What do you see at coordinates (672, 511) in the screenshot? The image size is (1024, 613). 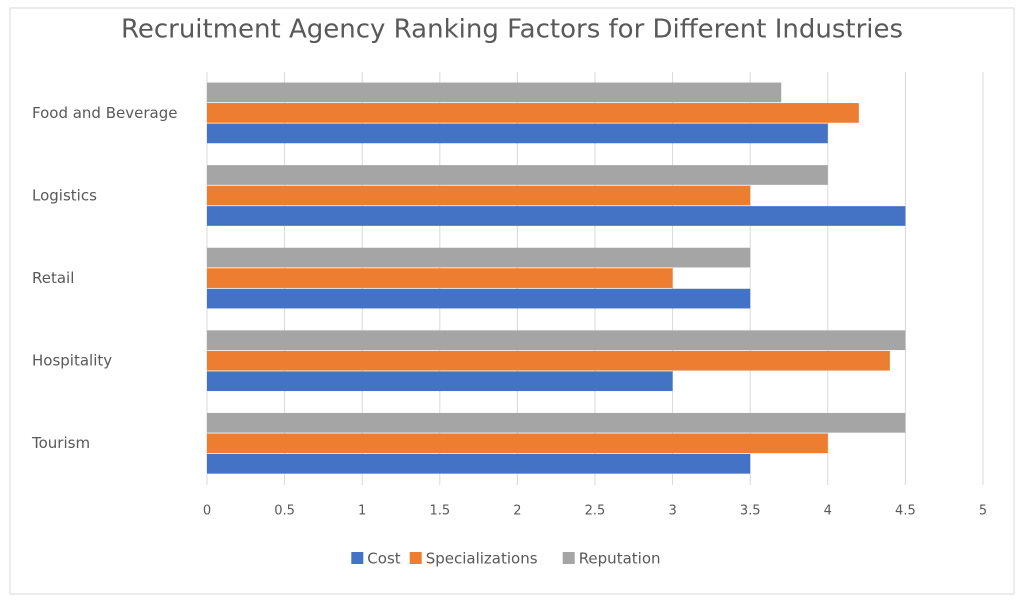 I see `x-tick-label: 3` at bounding box center [672, 511].